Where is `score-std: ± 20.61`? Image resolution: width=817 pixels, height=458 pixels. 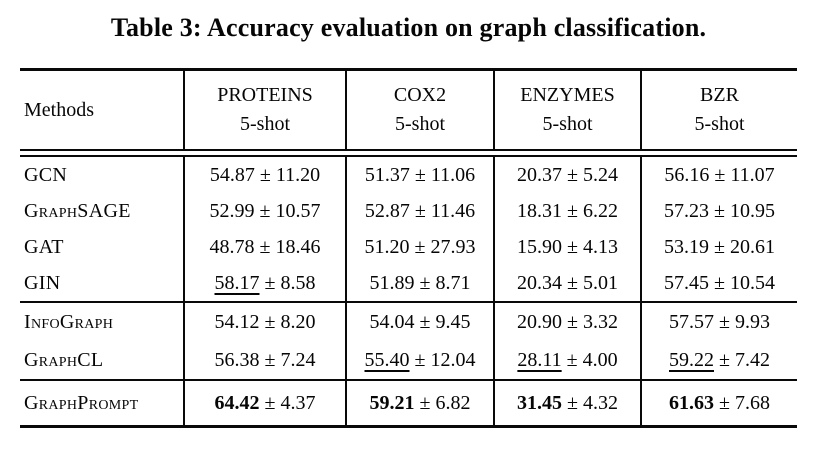
score-std: ± 20.61 is located at coordinates (742, 246).